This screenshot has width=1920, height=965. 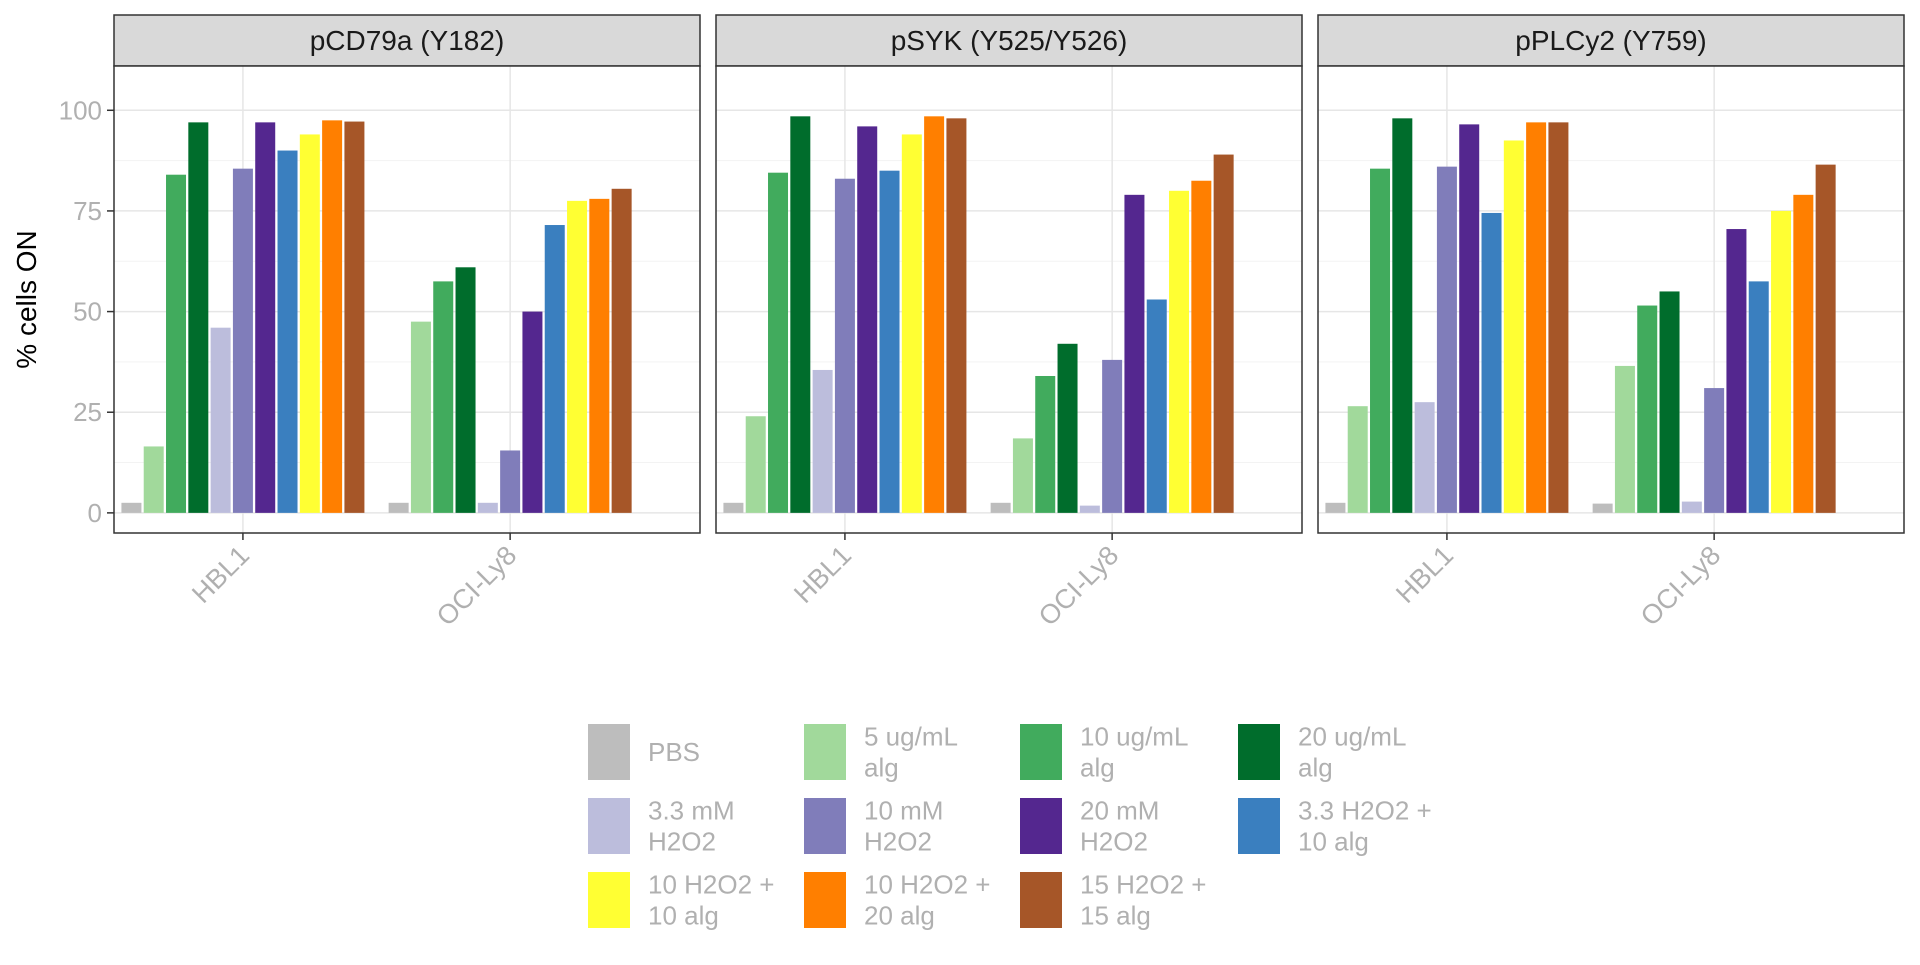 What do you see at coordinates (87, 211) in the screenshot?
I see `y-tick-label: 75` at bounding box center [87, 211].